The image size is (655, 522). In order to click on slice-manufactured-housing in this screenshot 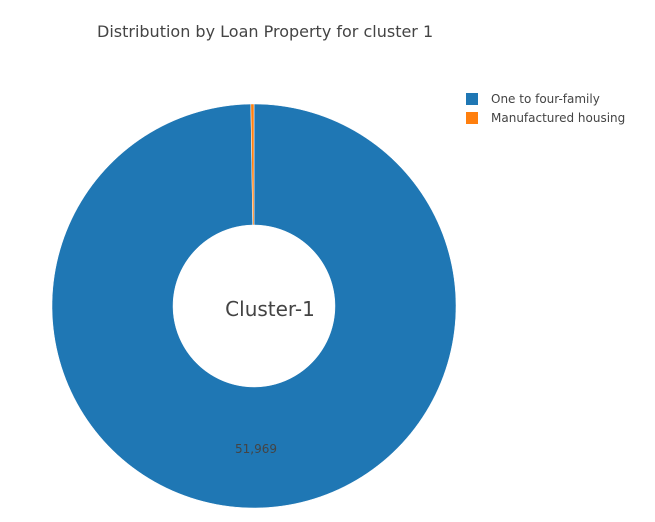, I will do `click(252, 164)`.